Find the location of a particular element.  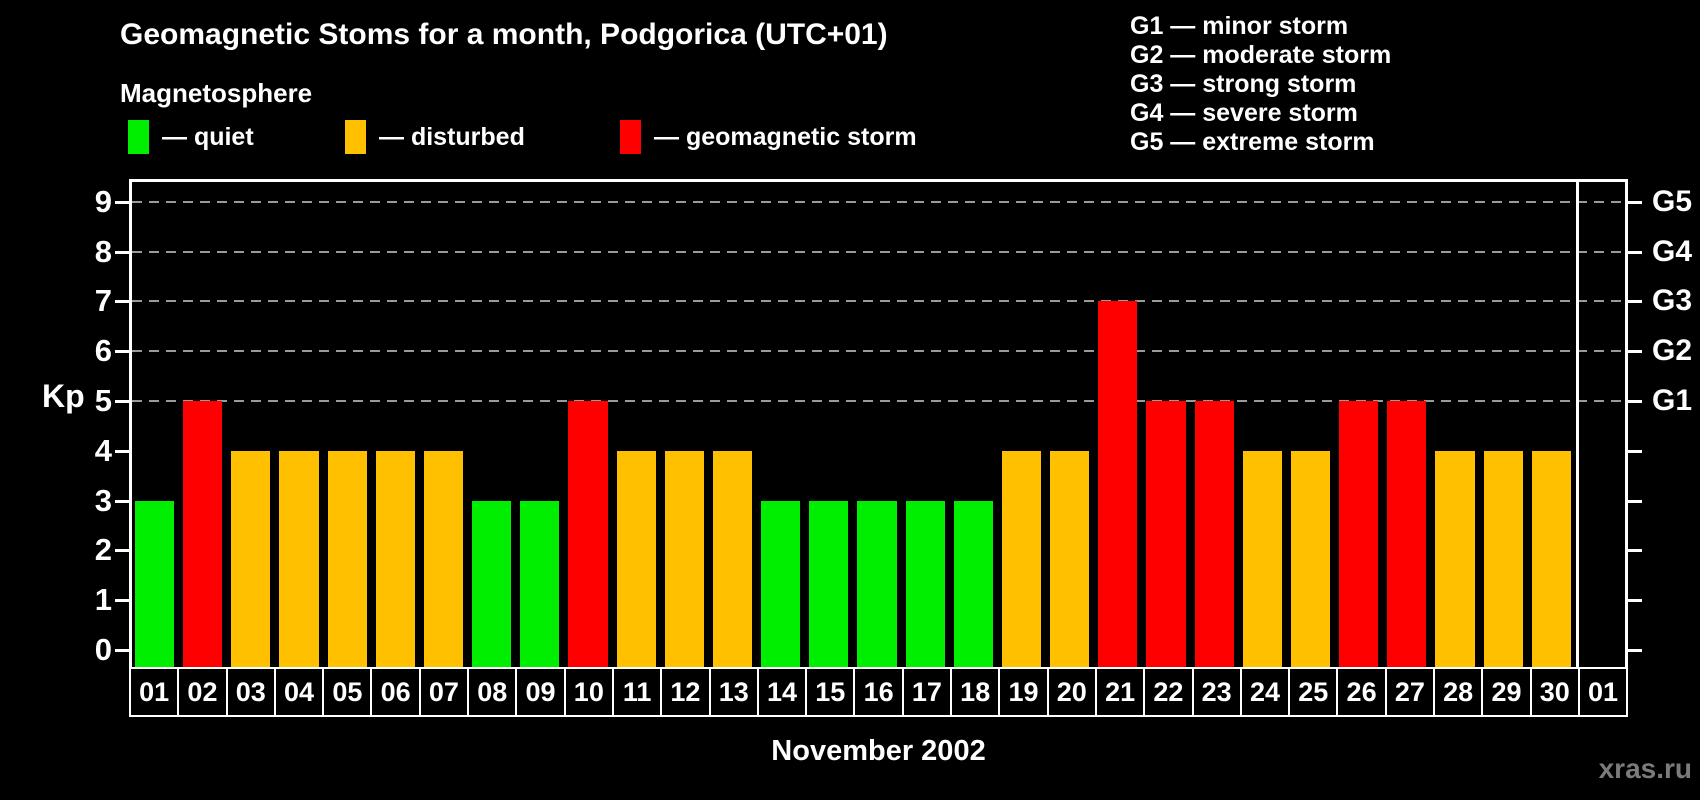

left-tick-kp7 is located at coordinates (122, 302).